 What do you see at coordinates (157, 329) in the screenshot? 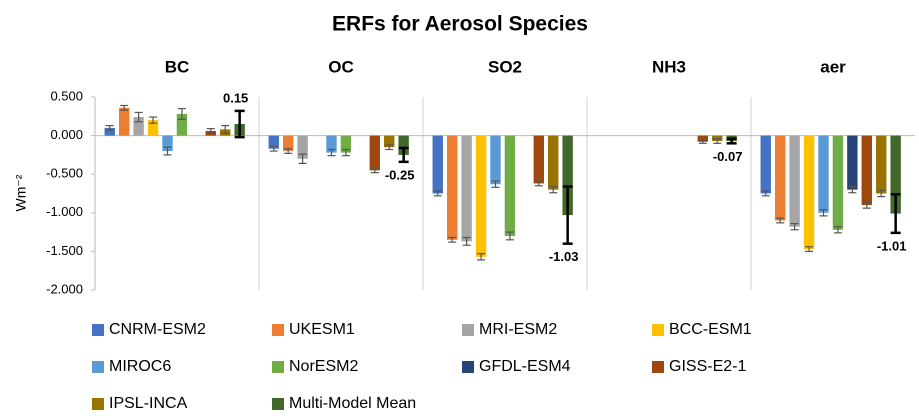
I see `legend-label: CNRM-ESM2` at bounding box center [157, 329].